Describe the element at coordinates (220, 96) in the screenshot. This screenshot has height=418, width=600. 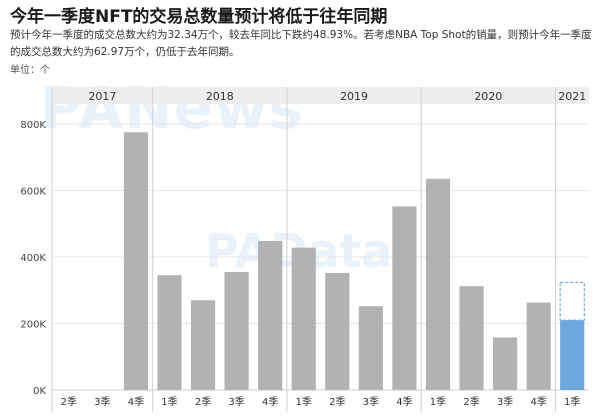
I see `year-label: 2018` at that location.